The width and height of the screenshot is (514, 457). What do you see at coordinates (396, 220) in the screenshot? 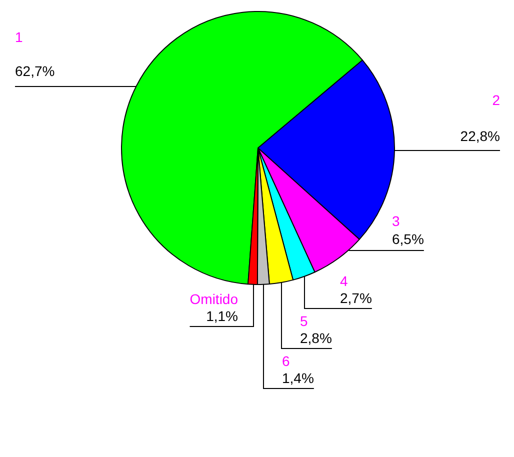
I see `slice-label: 3` at bounding box center [396, 220].